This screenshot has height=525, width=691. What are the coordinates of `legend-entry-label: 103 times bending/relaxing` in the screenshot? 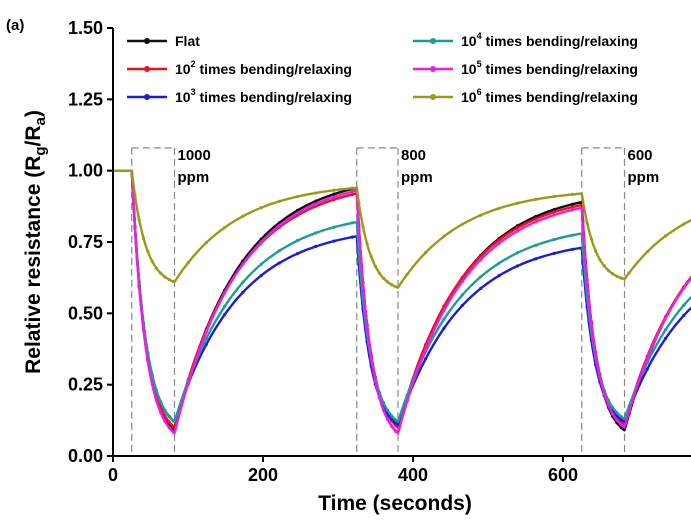 It's located at (263, 96).